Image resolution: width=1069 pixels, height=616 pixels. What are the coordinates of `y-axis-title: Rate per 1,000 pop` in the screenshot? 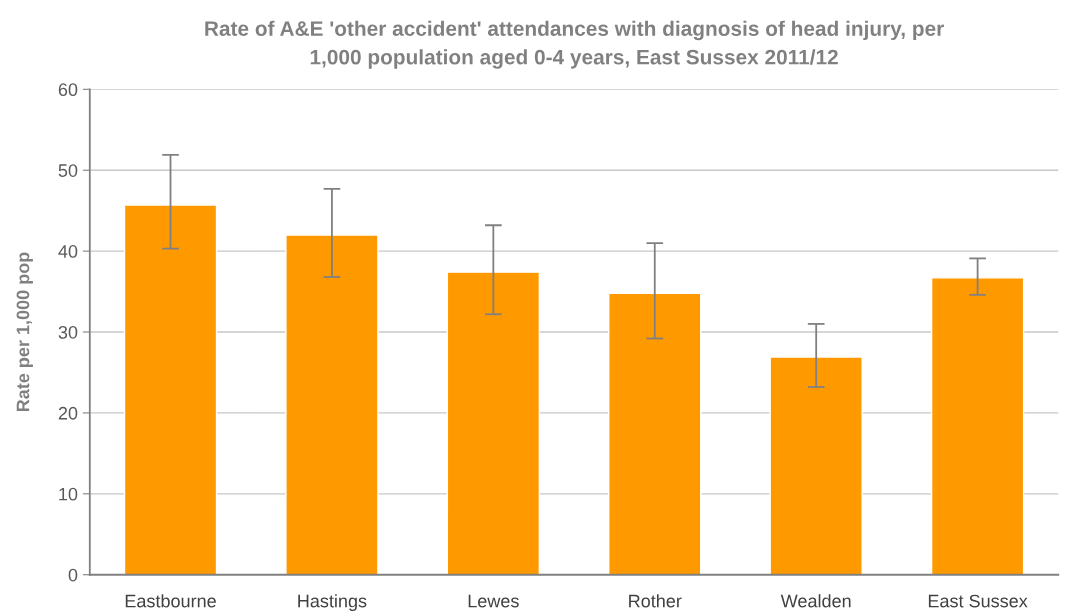 It's located at (24, 332).